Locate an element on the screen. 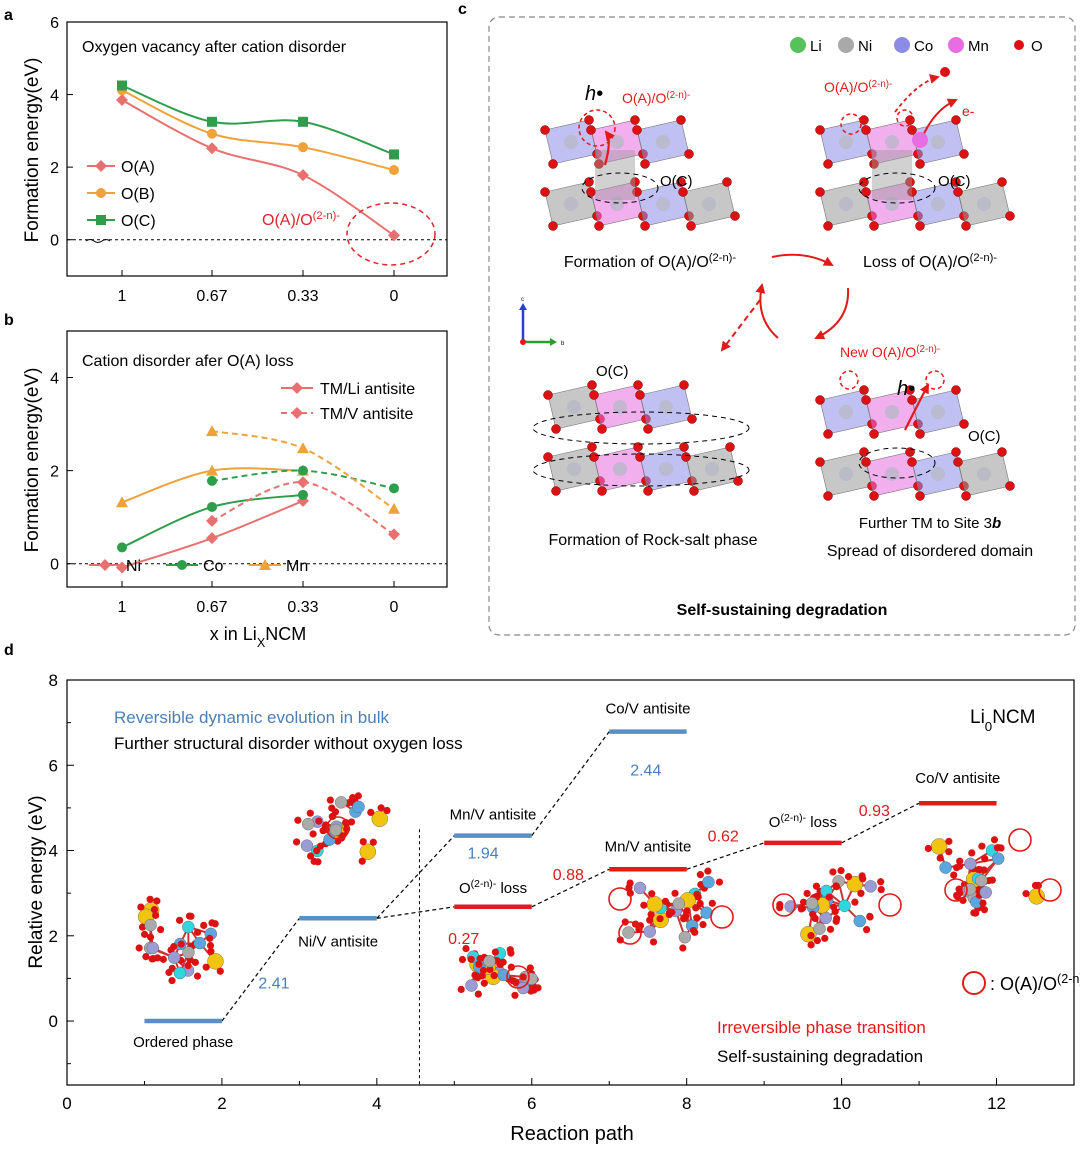 Image resolution: width=1080 pixels, height=1151 pixels. panel-b-ylabel: Formation energy(eV) is located at coordinates (32, 460).